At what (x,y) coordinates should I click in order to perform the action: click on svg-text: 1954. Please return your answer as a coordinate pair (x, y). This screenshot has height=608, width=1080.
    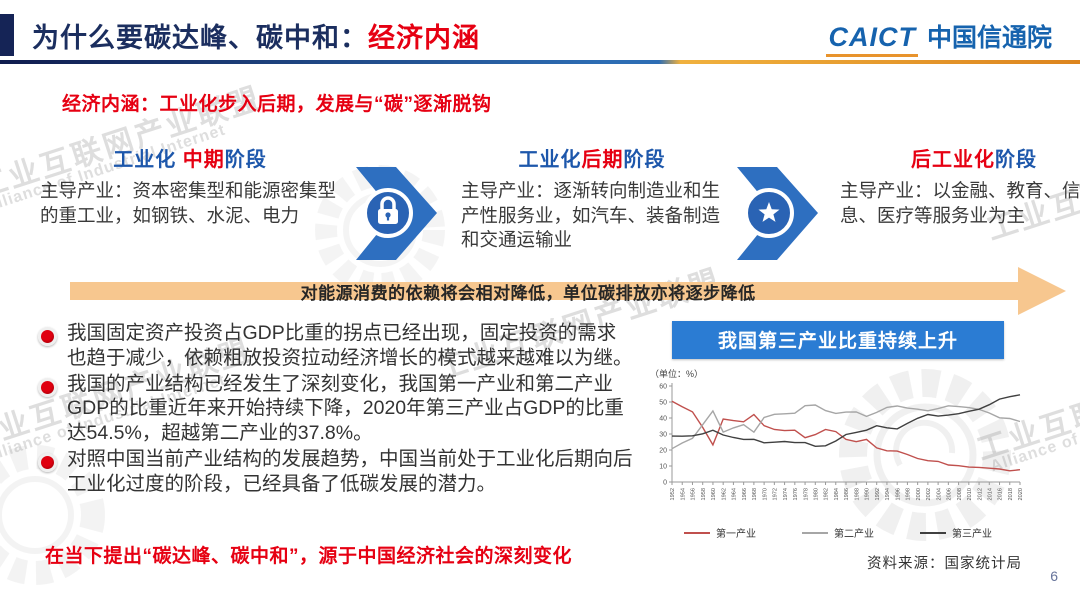
    Looking at the image, I should click on (683, 494).